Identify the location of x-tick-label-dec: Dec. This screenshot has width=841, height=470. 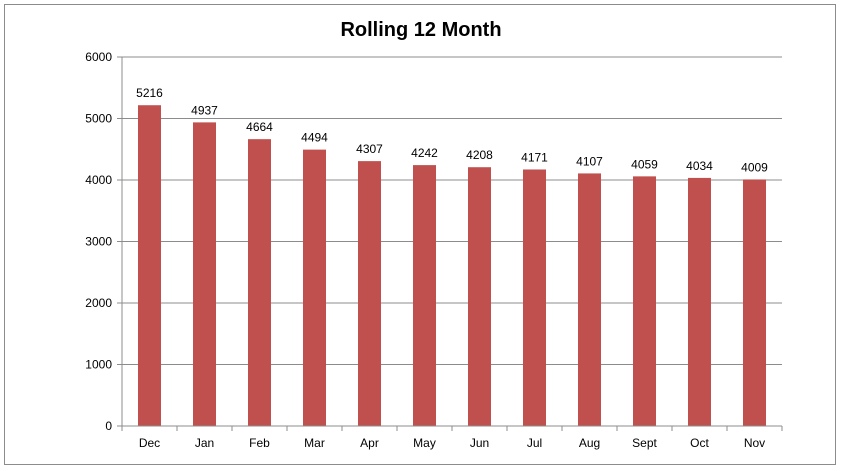
(149, 443).